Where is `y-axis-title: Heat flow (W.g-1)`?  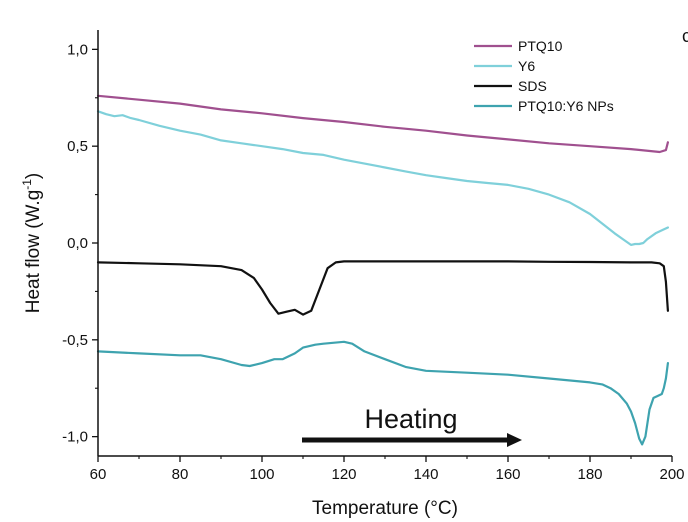 y-axis-title: Heat flow (W.g-1) is located at coordinates (32, 243).